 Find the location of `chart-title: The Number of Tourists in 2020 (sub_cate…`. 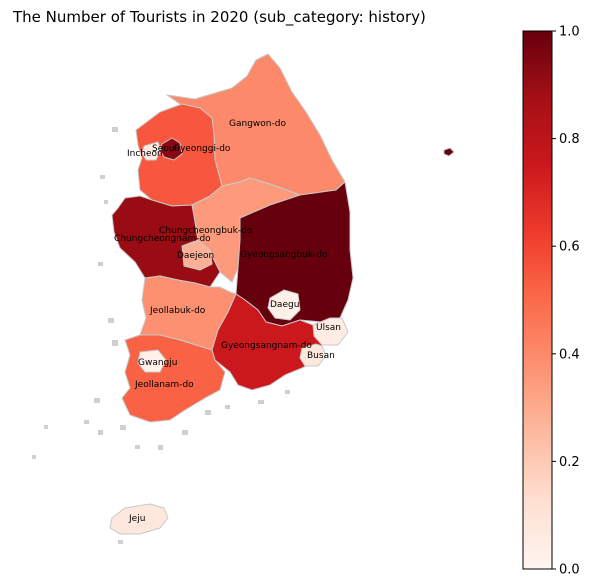

chart-title: The Number of Tourists in 2020 (sub_cate… is located at coordinates (219, 17).